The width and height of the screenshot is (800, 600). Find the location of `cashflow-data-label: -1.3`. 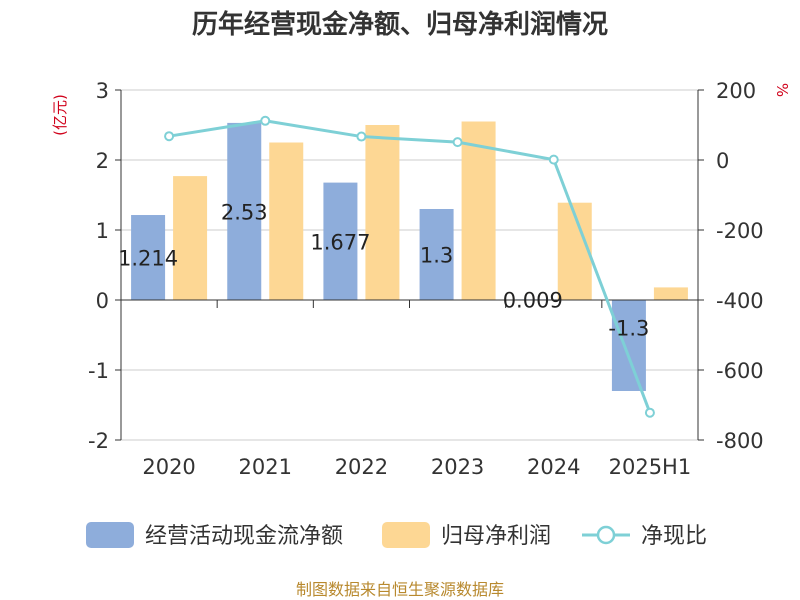

cashflow-data-label: -1.3 is located at coordinates (628, 329).